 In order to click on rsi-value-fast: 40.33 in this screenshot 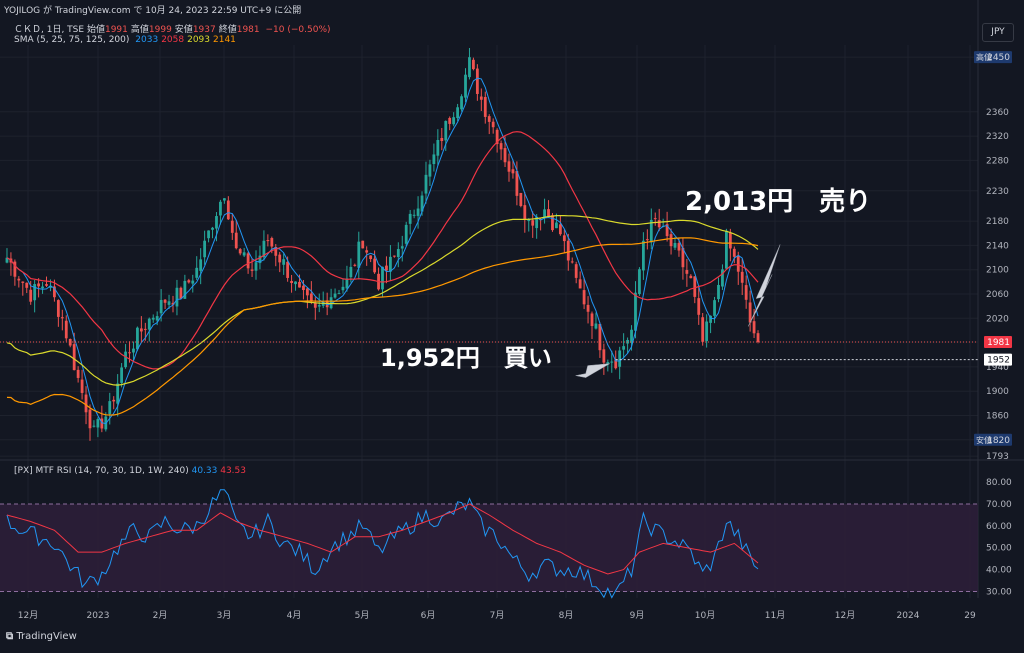, I will do `click(204, 471)`.